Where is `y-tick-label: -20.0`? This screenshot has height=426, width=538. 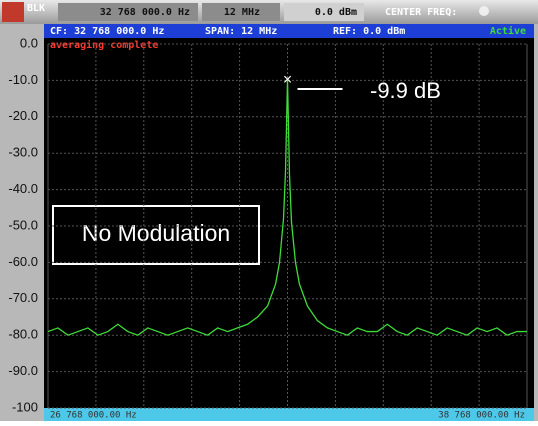
y-tick-label: -20.0 is located at coordinates (23, 115).